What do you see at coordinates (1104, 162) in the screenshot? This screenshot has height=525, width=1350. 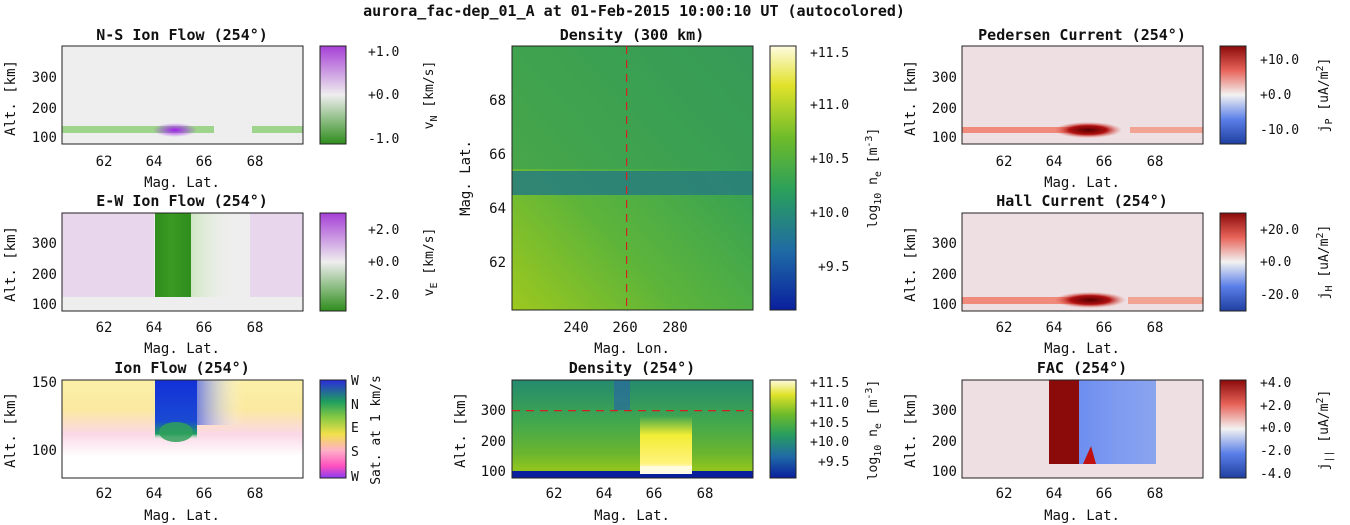 I see `ped-xtick-label: 66` at bounding box center [1104, 162].